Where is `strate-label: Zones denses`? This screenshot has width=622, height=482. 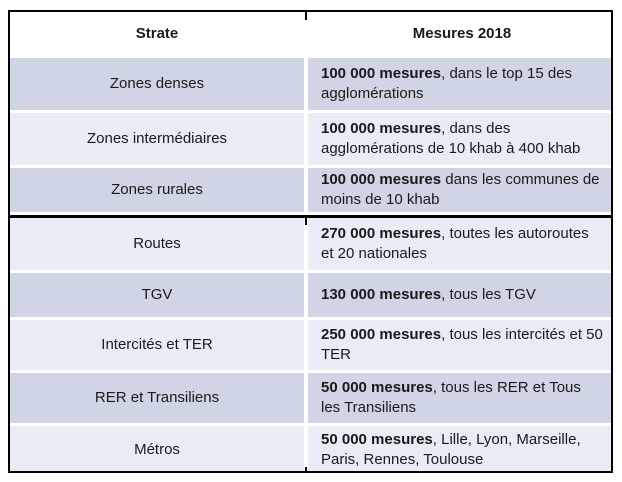 strate-label: Zones denses is located at coordinates (157, 83).